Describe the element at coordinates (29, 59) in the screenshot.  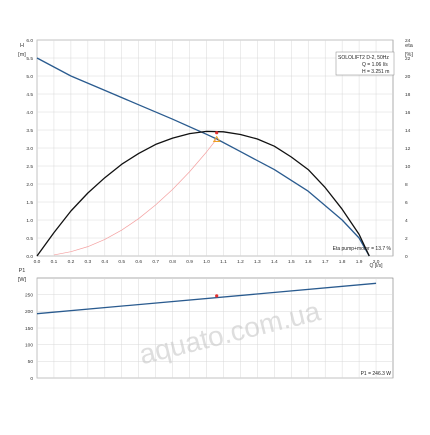
I see `y-left-tick-label: 5.5` at that location.